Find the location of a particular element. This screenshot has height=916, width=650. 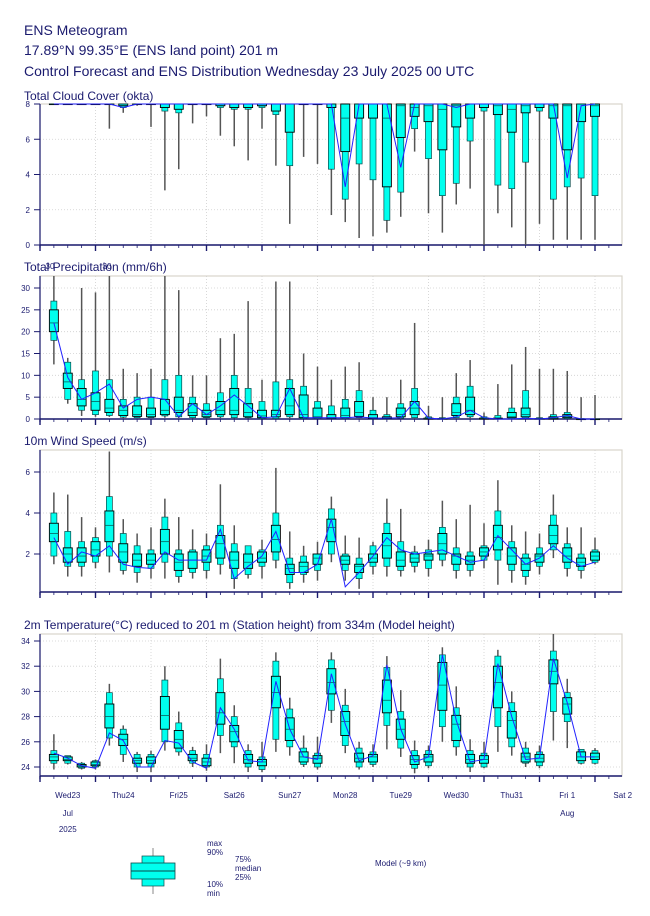

location-subtitle: 17.89°N 99.35°E (ENS land point) 201 m is located at coordinates (151, 50).